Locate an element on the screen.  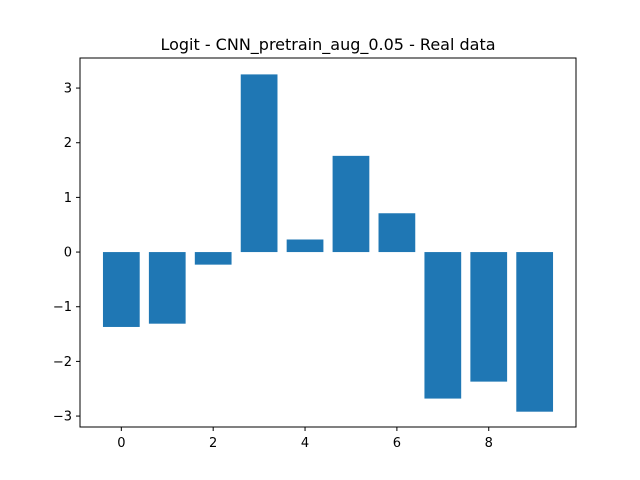
x-tick-label: 2 is located at coordinates (213, 443).